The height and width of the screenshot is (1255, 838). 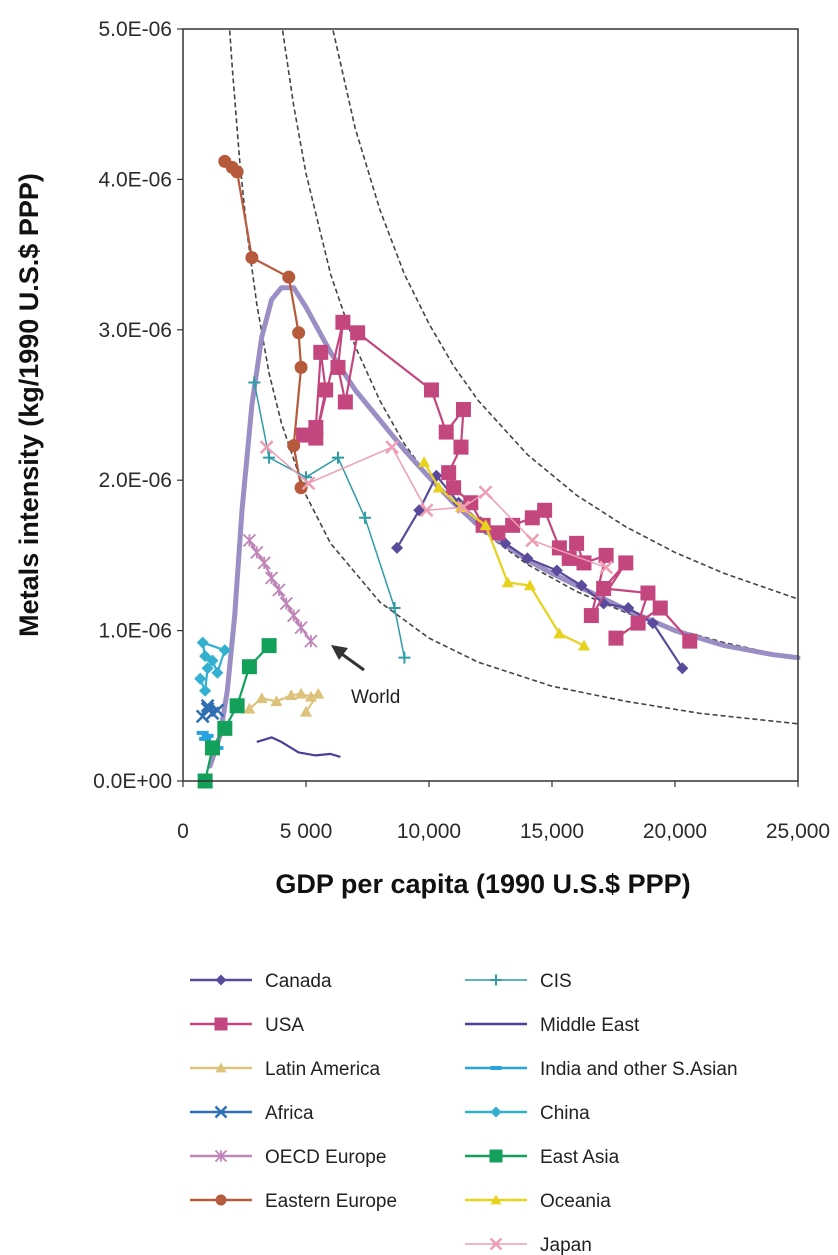 I want to click on y-axis-title: Metals intensity (kg/1990 U.S.$ PPP), so click(x=29, y=405).